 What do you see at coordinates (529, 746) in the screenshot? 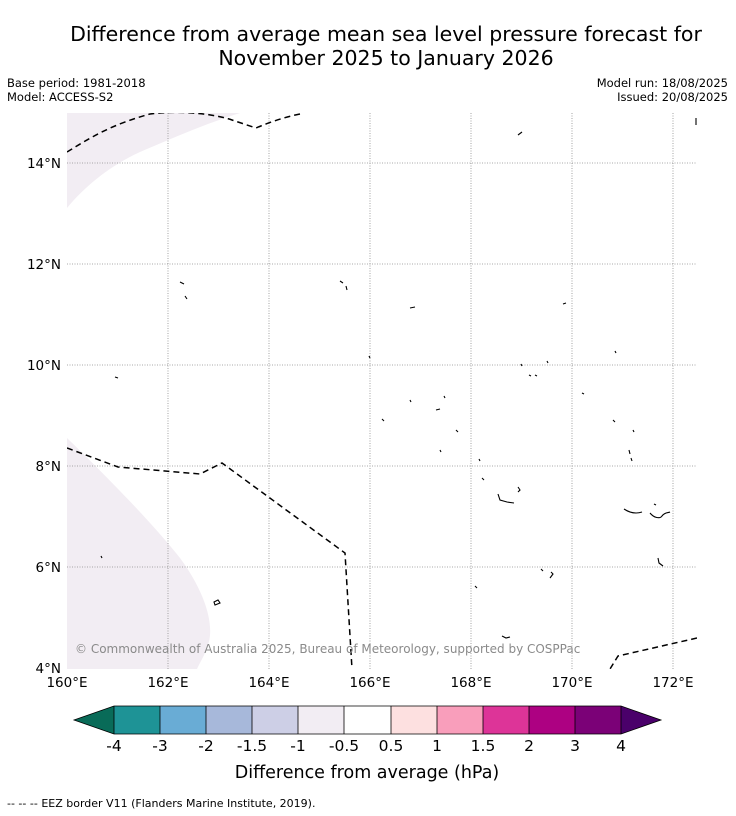
I see `colorbar-tick: 2` at bounding box center [529, 746].